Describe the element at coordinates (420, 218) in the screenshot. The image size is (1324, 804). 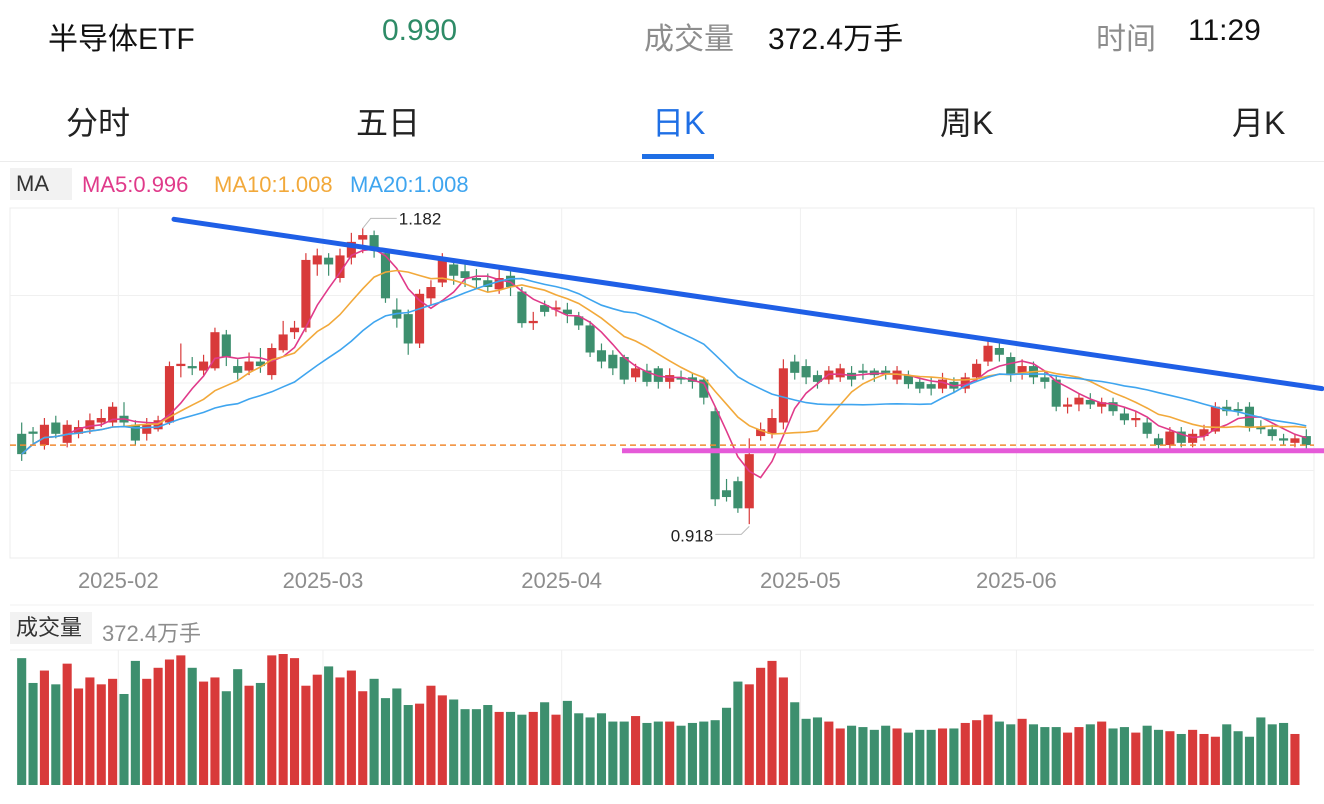
I see `high-label: 1.182` at that location.